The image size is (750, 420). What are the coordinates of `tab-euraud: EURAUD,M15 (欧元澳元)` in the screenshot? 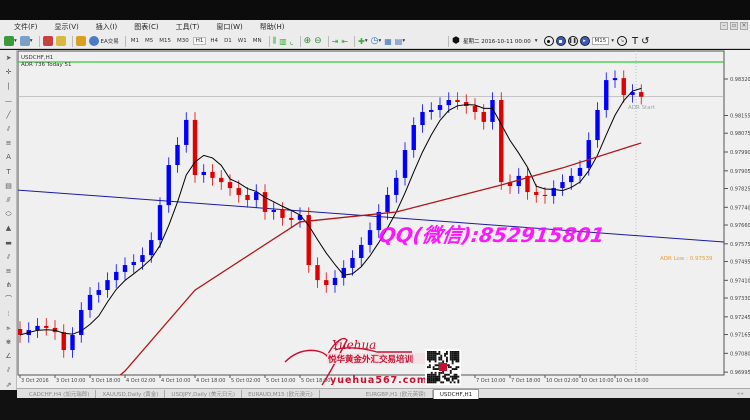 It's located at (281, 393).